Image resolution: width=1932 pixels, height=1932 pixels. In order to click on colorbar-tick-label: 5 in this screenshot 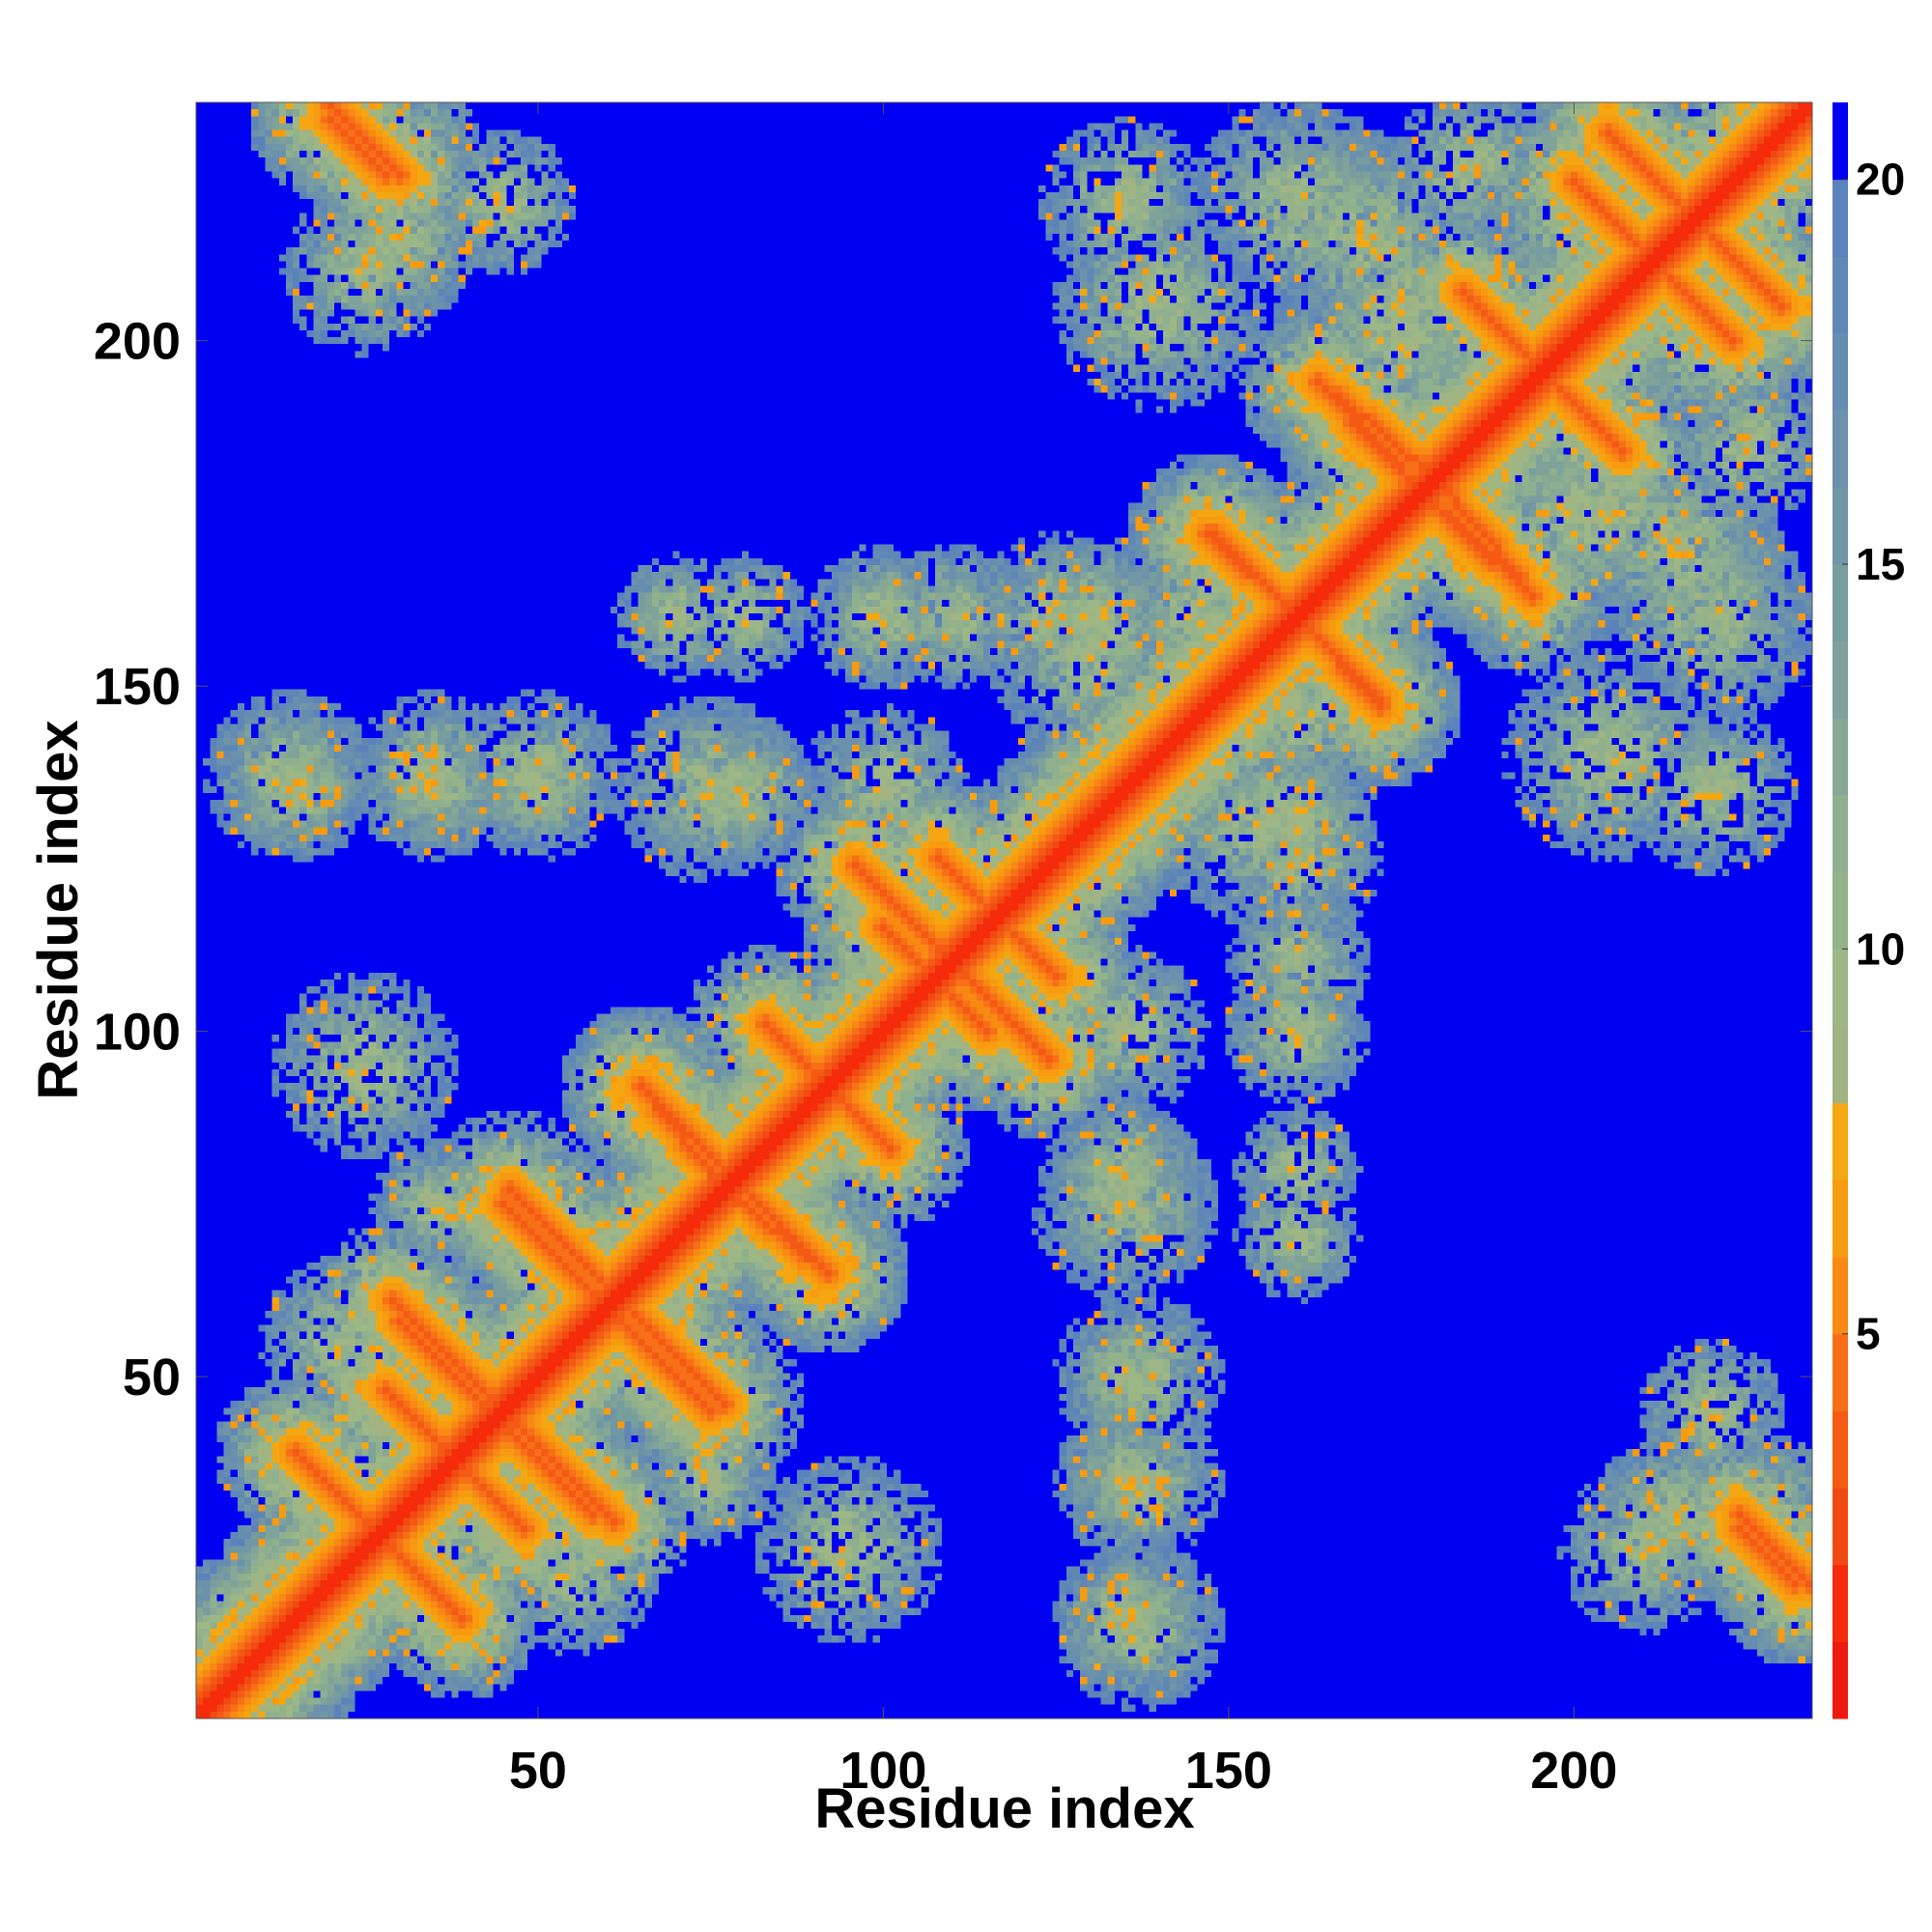, I will do `click(1868, 1334)`.